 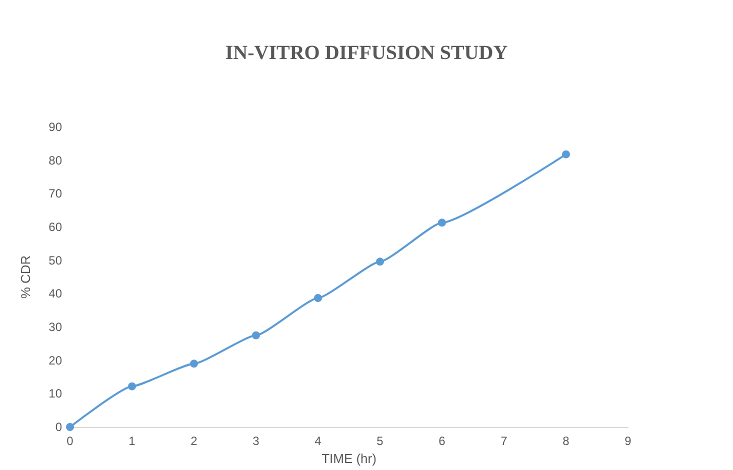 What do you see at coordinates (256, 441) in the screenshot?
I see `x-tick-label: 3` at bounding box center [256, 441].